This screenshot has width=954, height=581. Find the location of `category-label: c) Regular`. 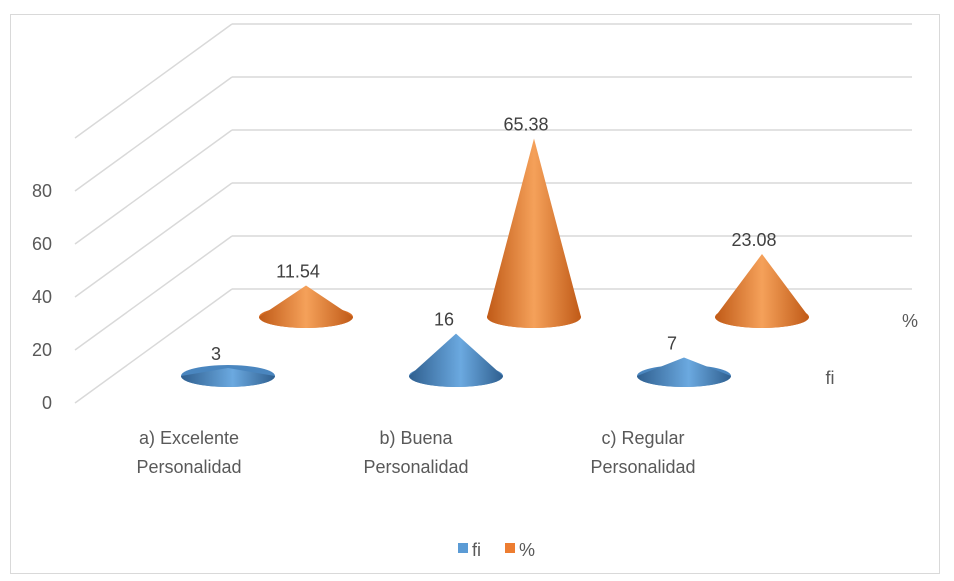

category-label: c) Regular is located at coordinates (642, 438).